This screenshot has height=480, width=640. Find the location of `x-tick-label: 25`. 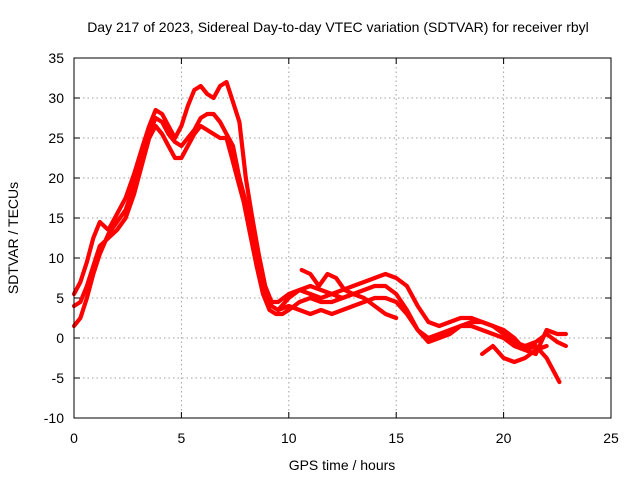

x-tick-label: 25 is located at coordinates (611, 438).